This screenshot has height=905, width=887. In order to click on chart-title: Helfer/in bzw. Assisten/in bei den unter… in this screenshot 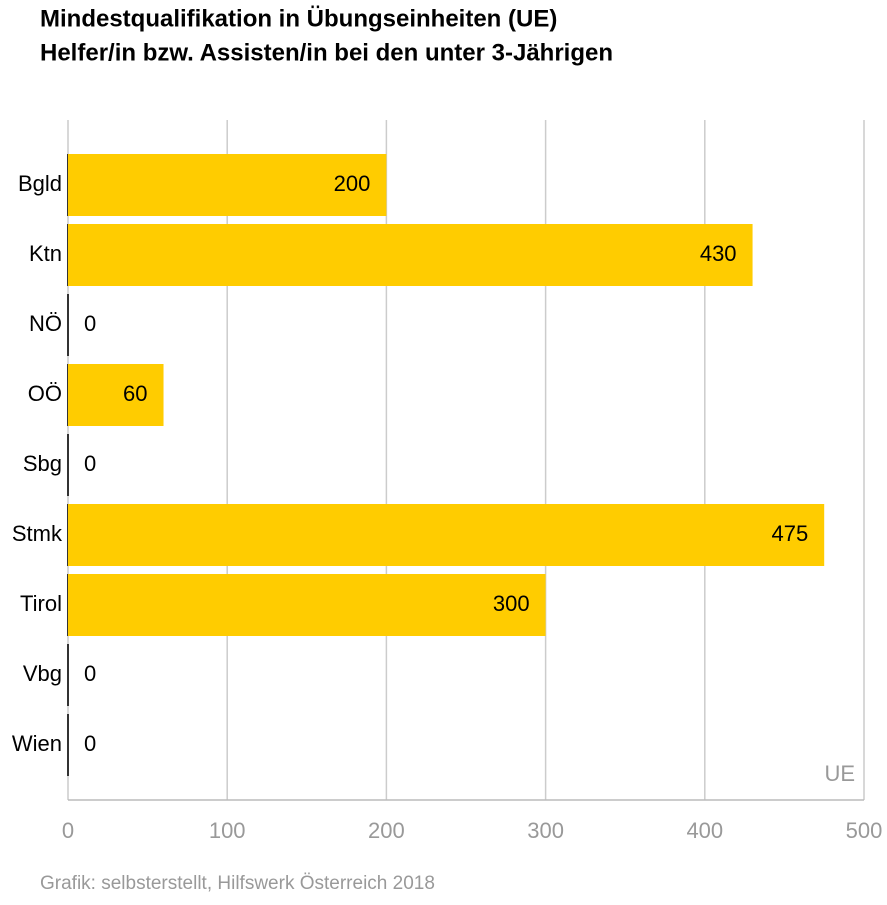, I will do `click(326, 52)`.